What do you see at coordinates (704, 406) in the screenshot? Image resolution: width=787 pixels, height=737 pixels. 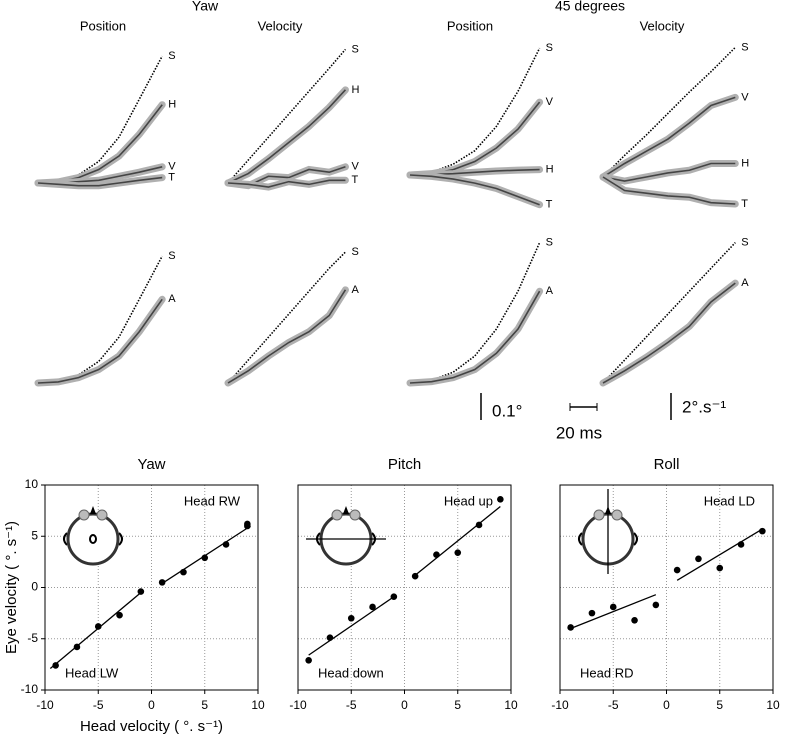 I see `scale-label: 2°.s⁻¹` at bounding box center [704, 406].